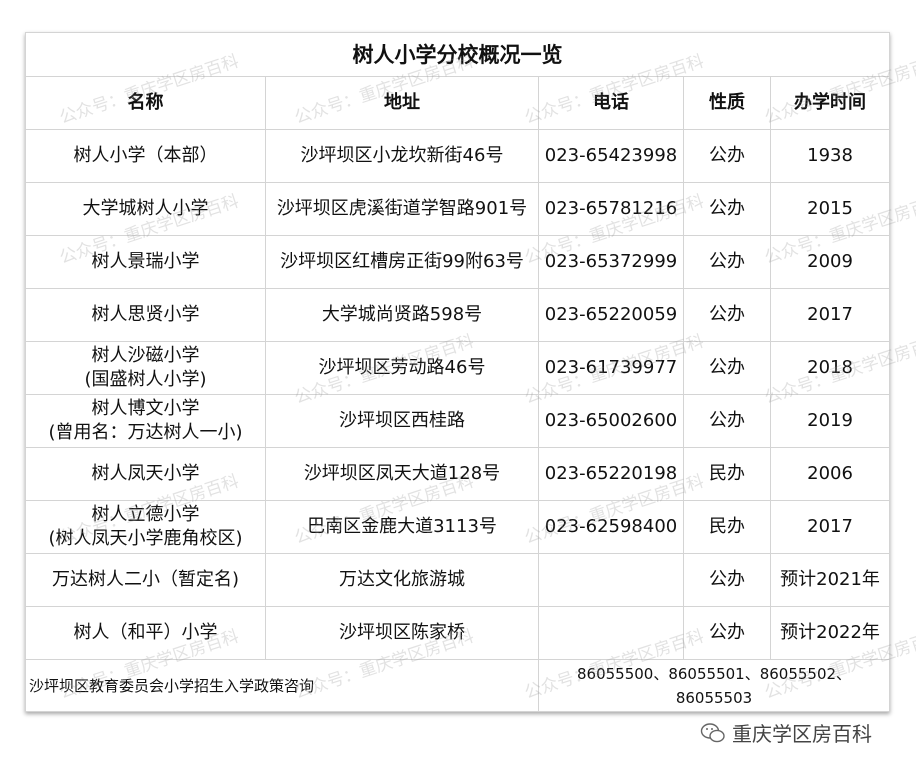  I want to click on table-row: 树人思贤小学 大学城尚贤路598号 023-65220059 公办 2017, so click(458, 315).